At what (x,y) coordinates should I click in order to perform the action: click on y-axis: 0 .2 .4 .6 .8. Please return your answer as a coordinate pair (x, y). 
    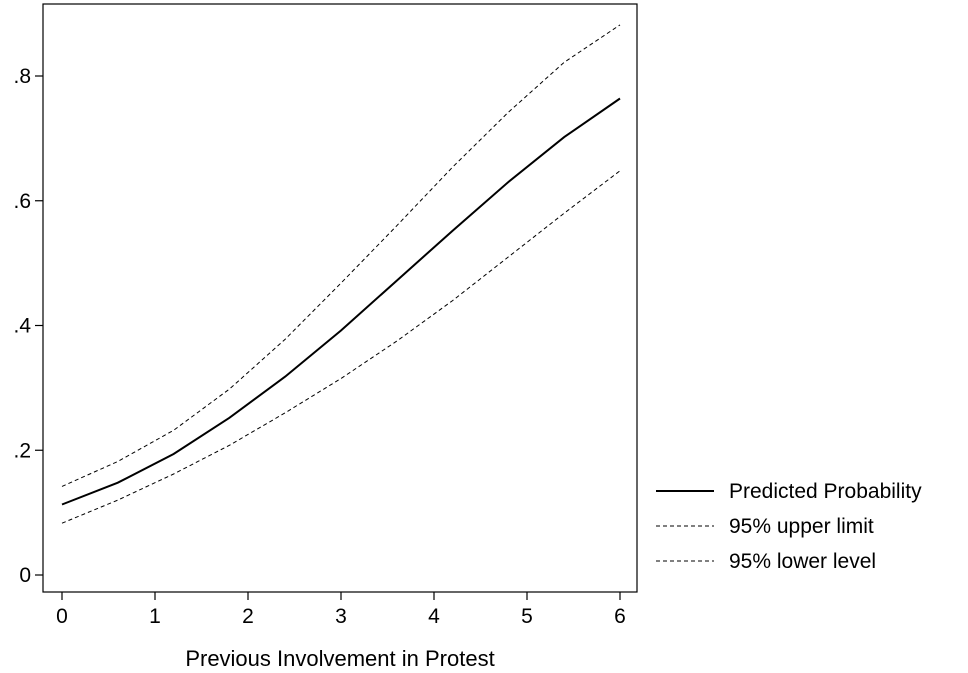
    Looking at the image, I should click on (28, 326).